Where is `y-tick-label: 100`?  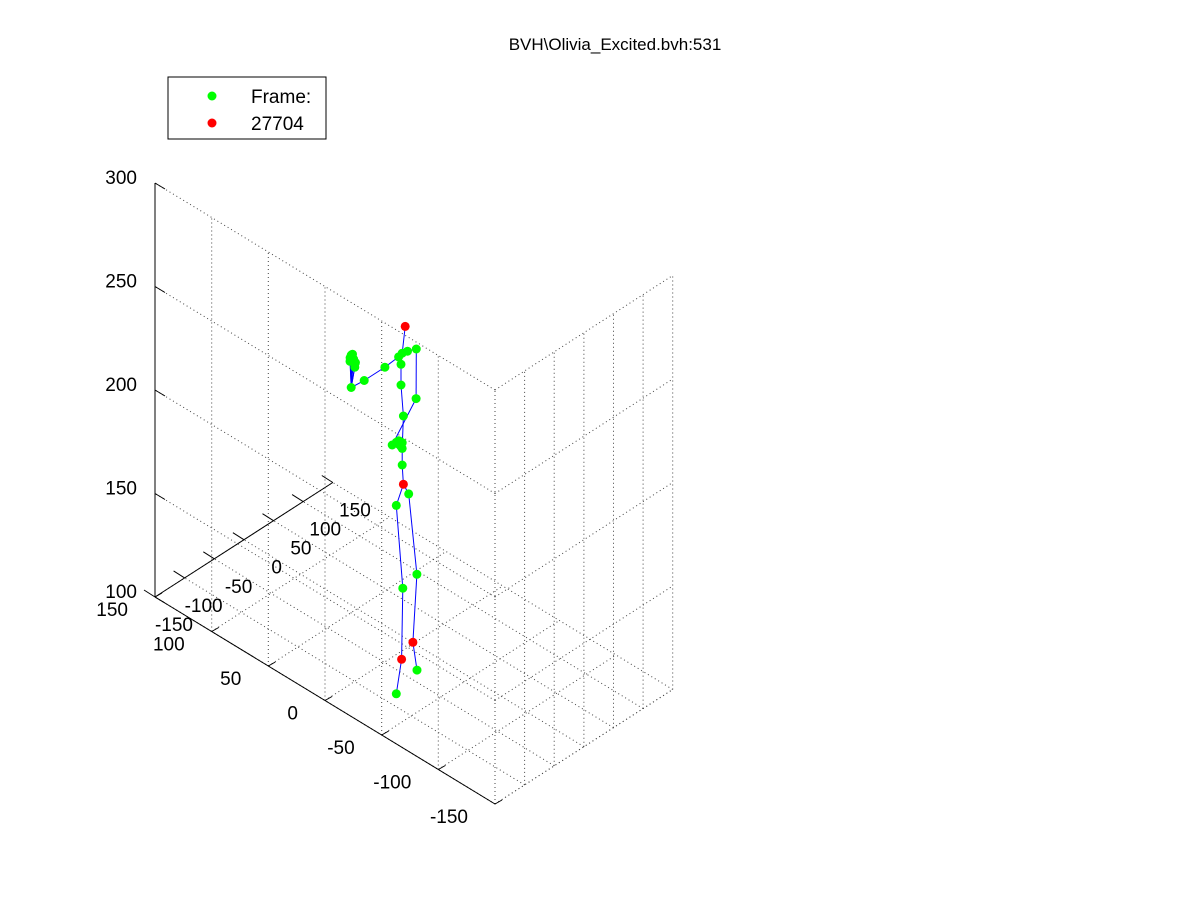
y-tick-label: 100 is located at coordinates (169, 645).